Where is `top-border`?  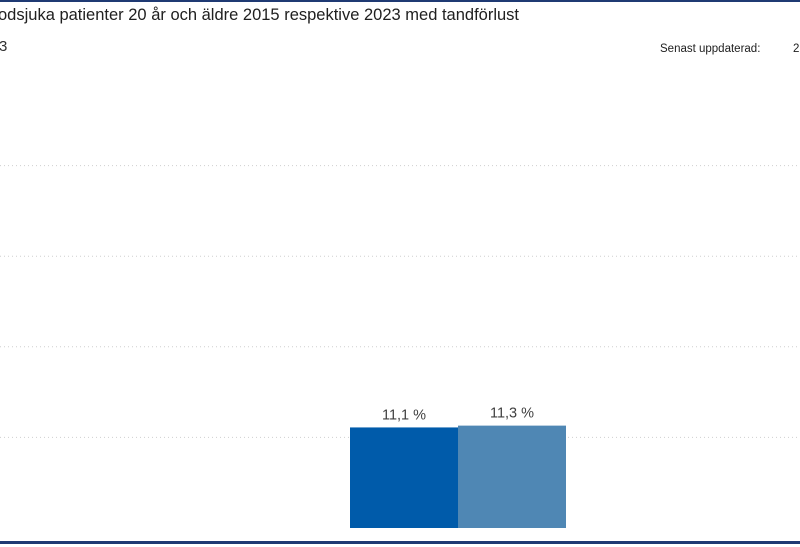
top-border is located at coordinates (400, 1).